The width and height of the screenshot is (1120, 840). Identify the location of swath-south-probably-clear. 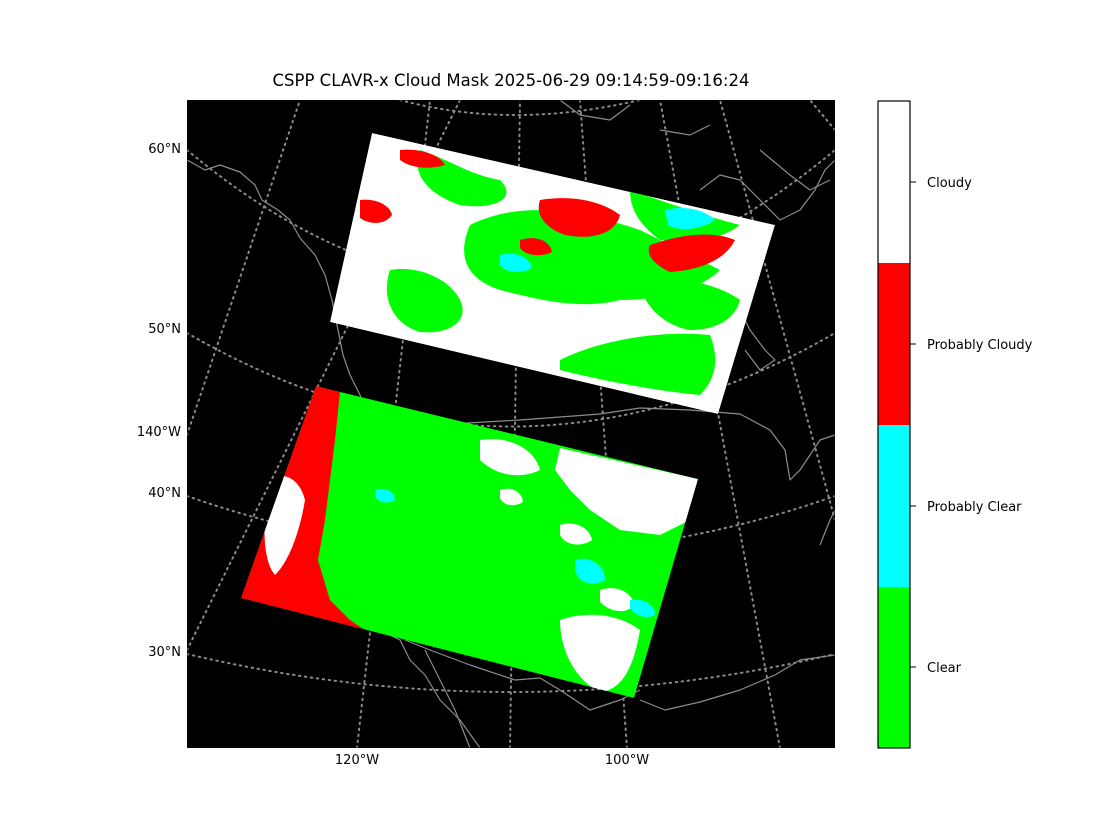
(515, 553).